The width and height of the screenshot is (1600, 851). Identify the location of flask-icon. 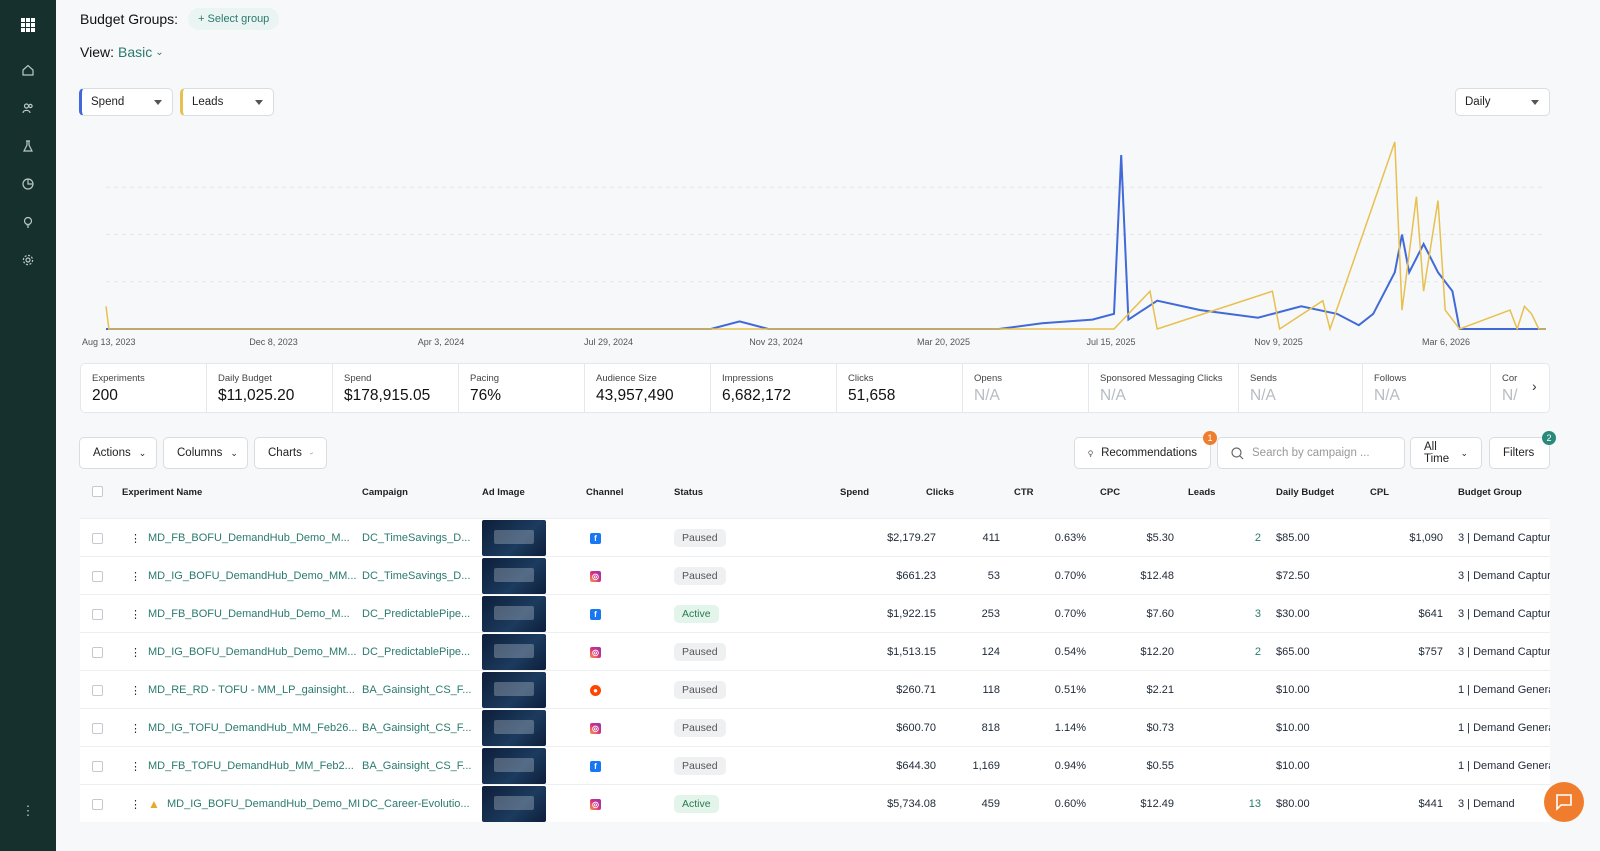
(28, 146).